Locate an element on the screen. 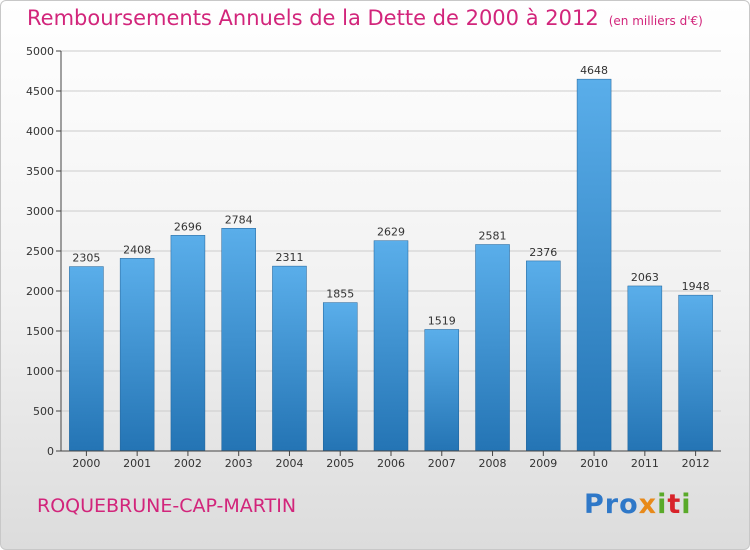 Image resolution: width=750 pixels, height=550 pixels. y-tick-label: 5000 is located at coordinates (40, 51).